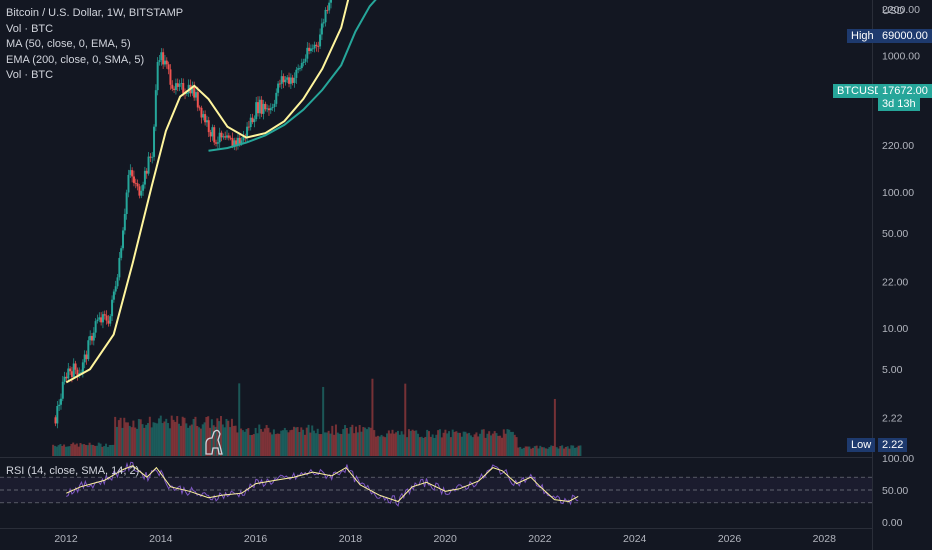 The height and width of the screenshot is (550, 932). What do you see at coordinates (30, 75) in the screenshot?
I see `legend-volume-2: Vol · BTC` at bounding box center [30, 75].